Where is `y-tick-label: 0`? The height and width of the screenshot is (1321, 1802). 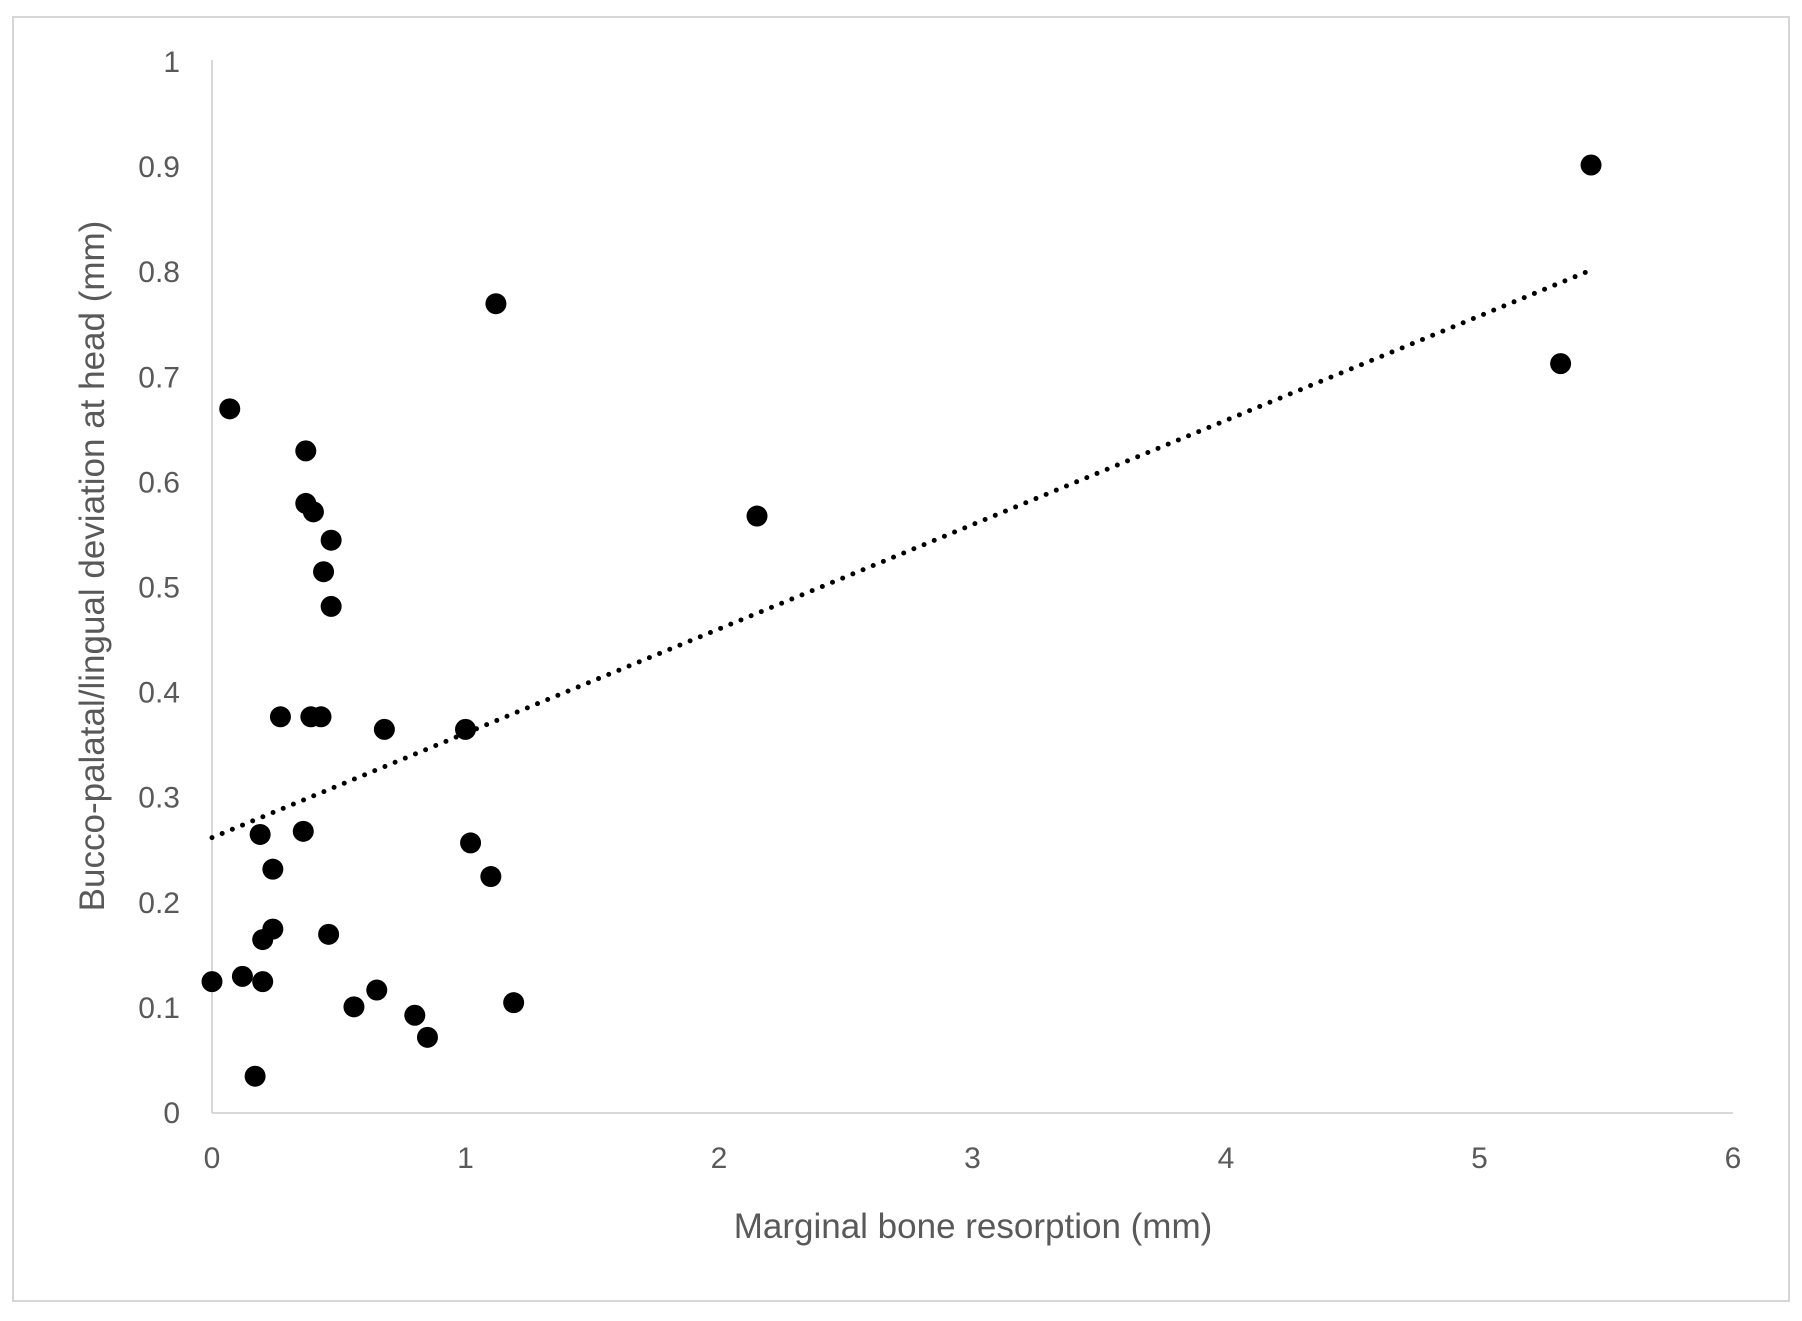 y-tick-label: 0 is located at coordinates (171, 1113).